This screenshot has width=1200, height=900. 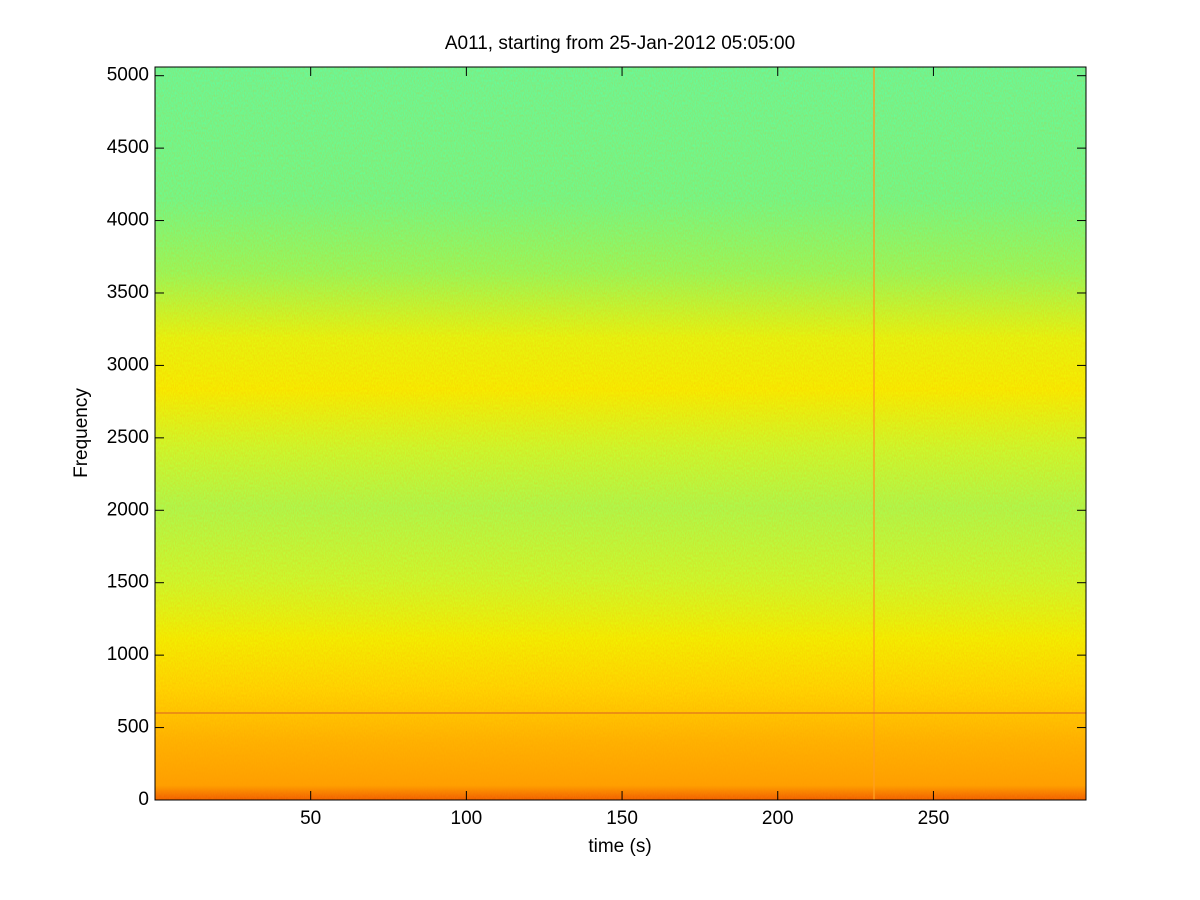 I want to click on y-tick-label: 500, so click(x=133, y=727).